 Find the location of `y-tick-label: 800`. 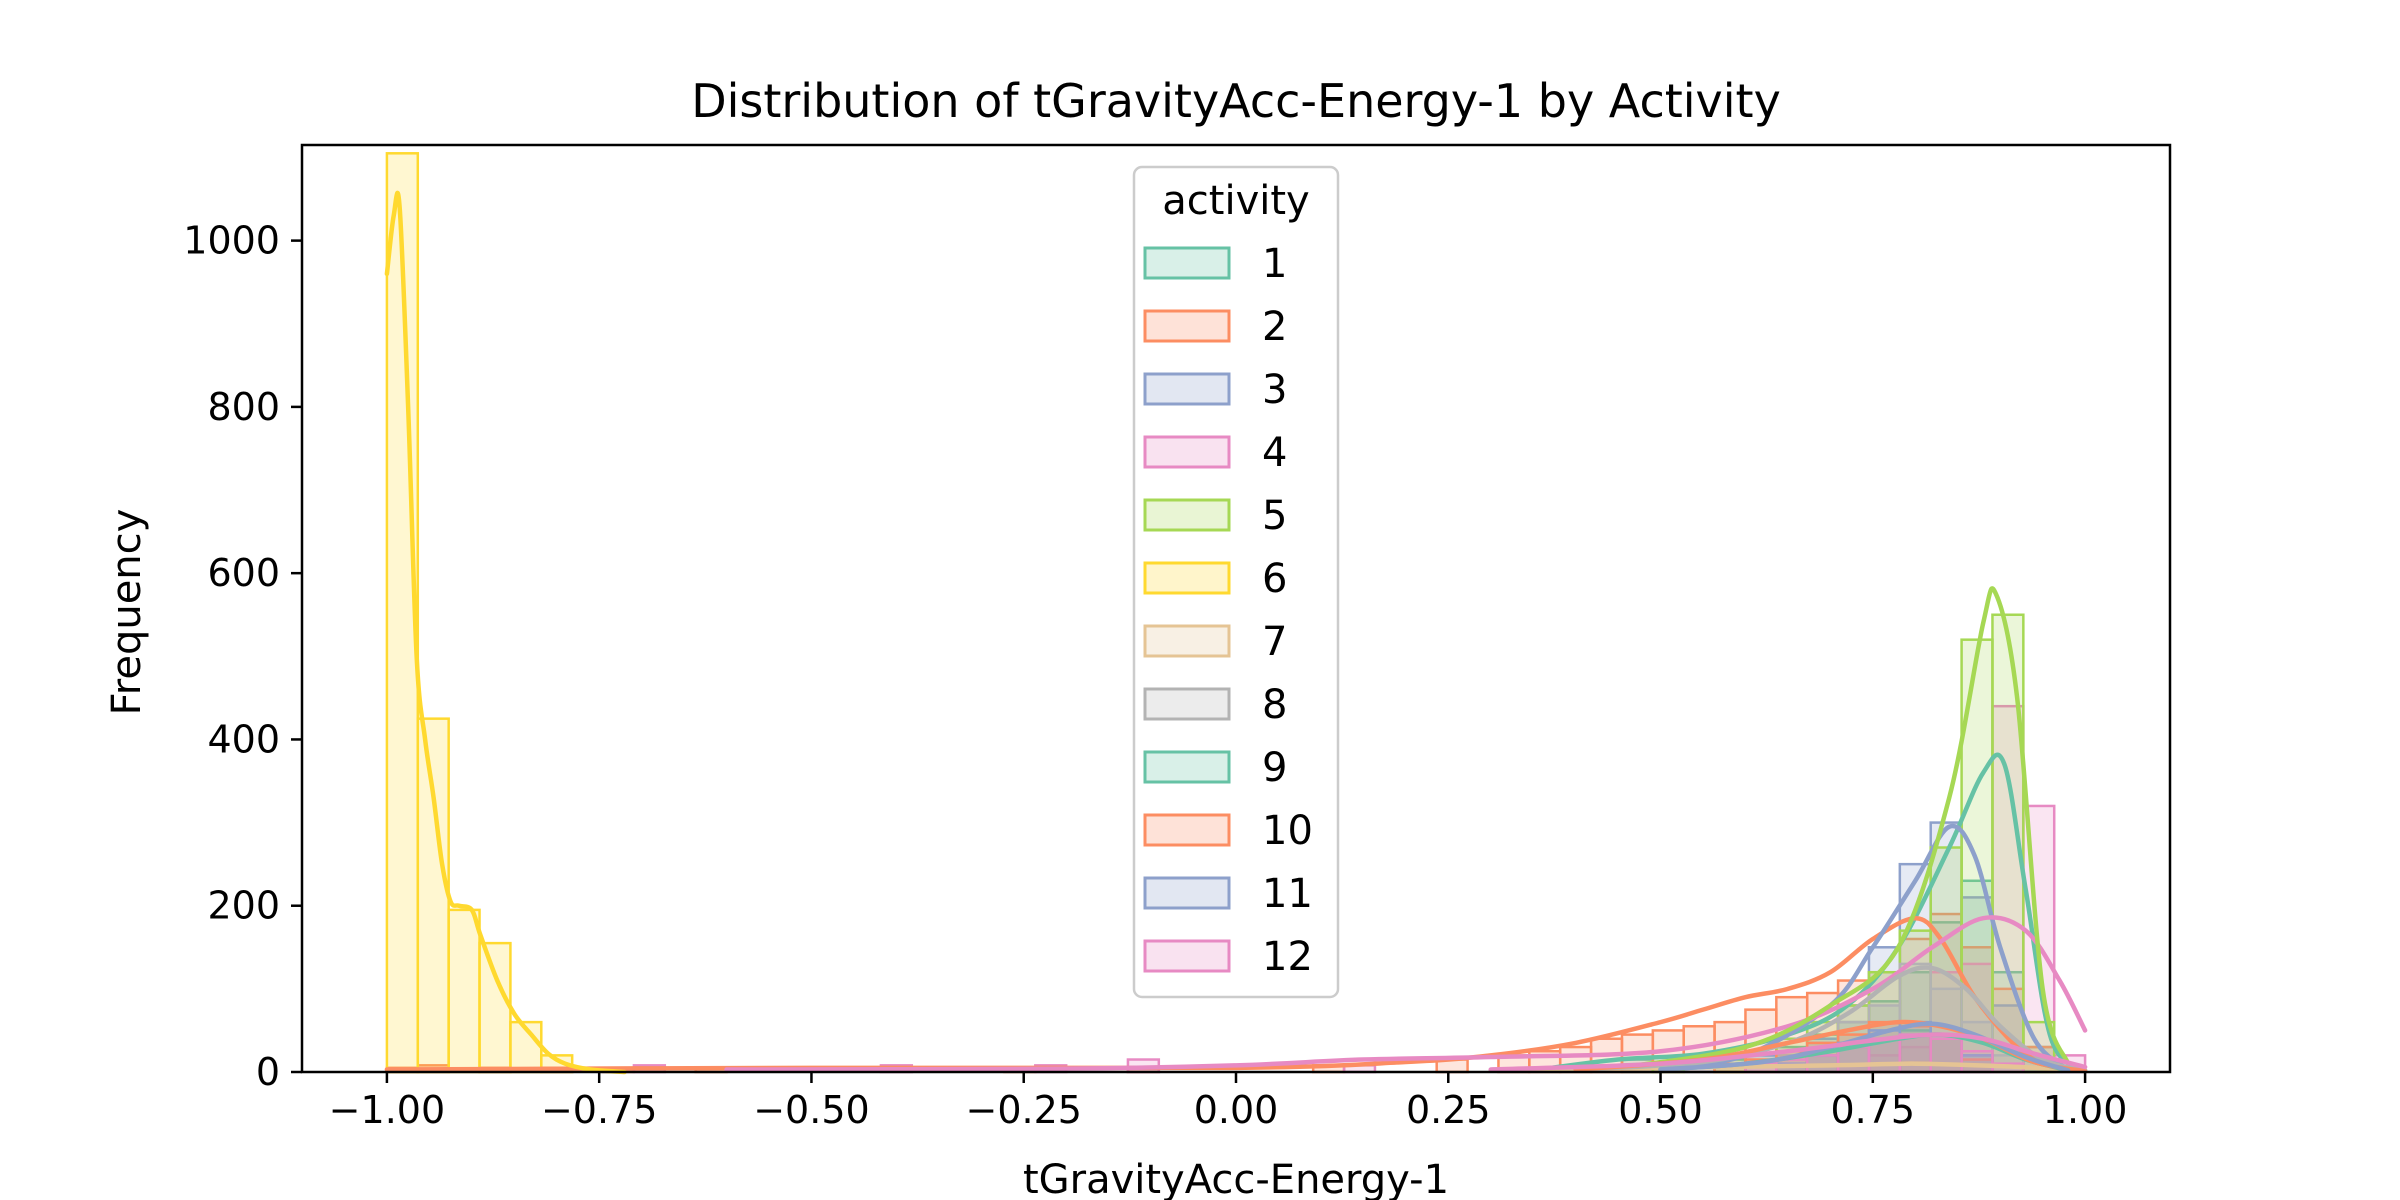

y-tick-label: 800 is located at coordinates (243, 407).